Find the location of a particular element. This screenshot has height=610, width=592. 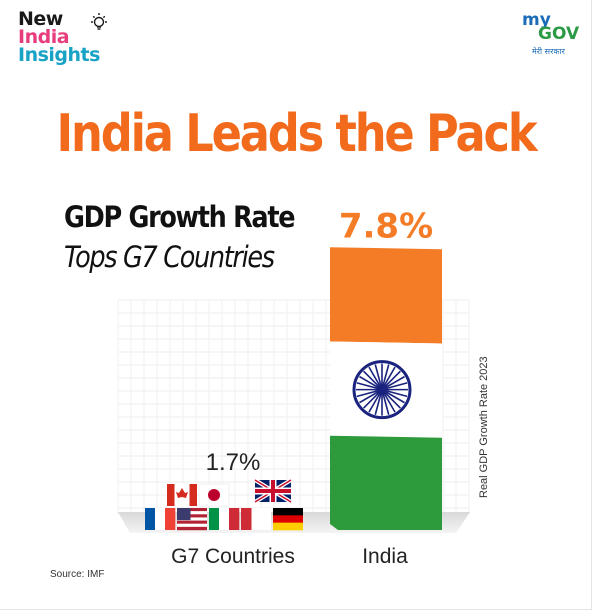

mygov-logo-tagline: मेरी सरकार is located at coordinates (548, 51).